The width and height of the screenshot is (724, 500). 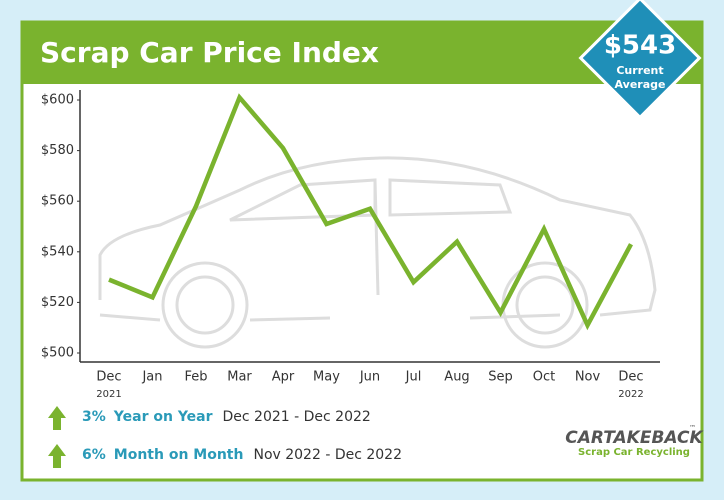 I want to click on logo-tm: ™, so click(x=692, y=428).